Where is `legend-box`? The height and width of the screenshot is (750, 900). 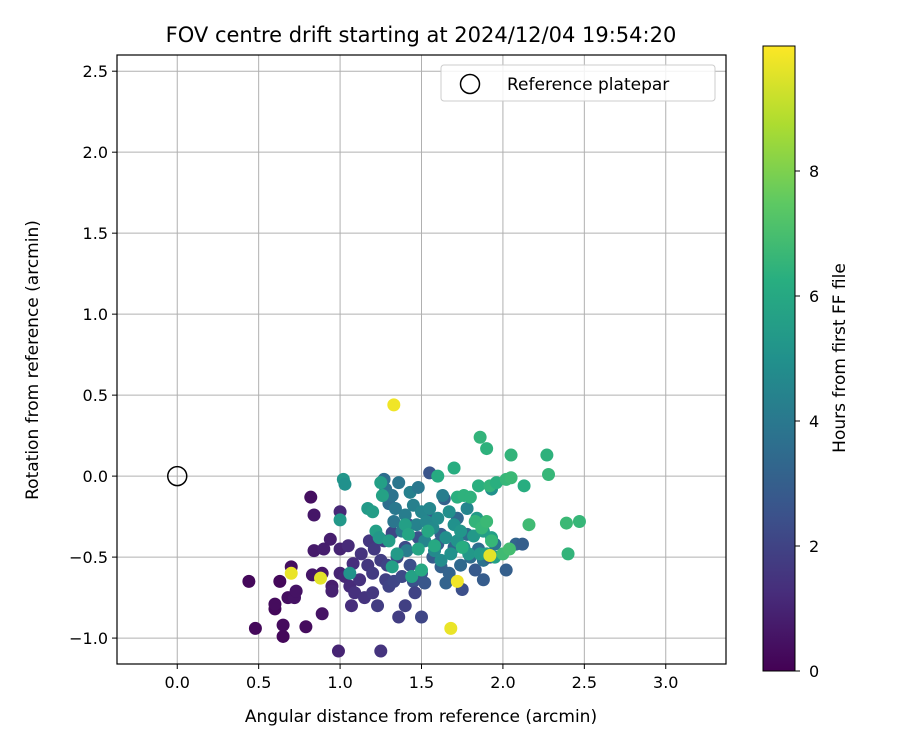
legend-box is located at coordinates (578, 83).